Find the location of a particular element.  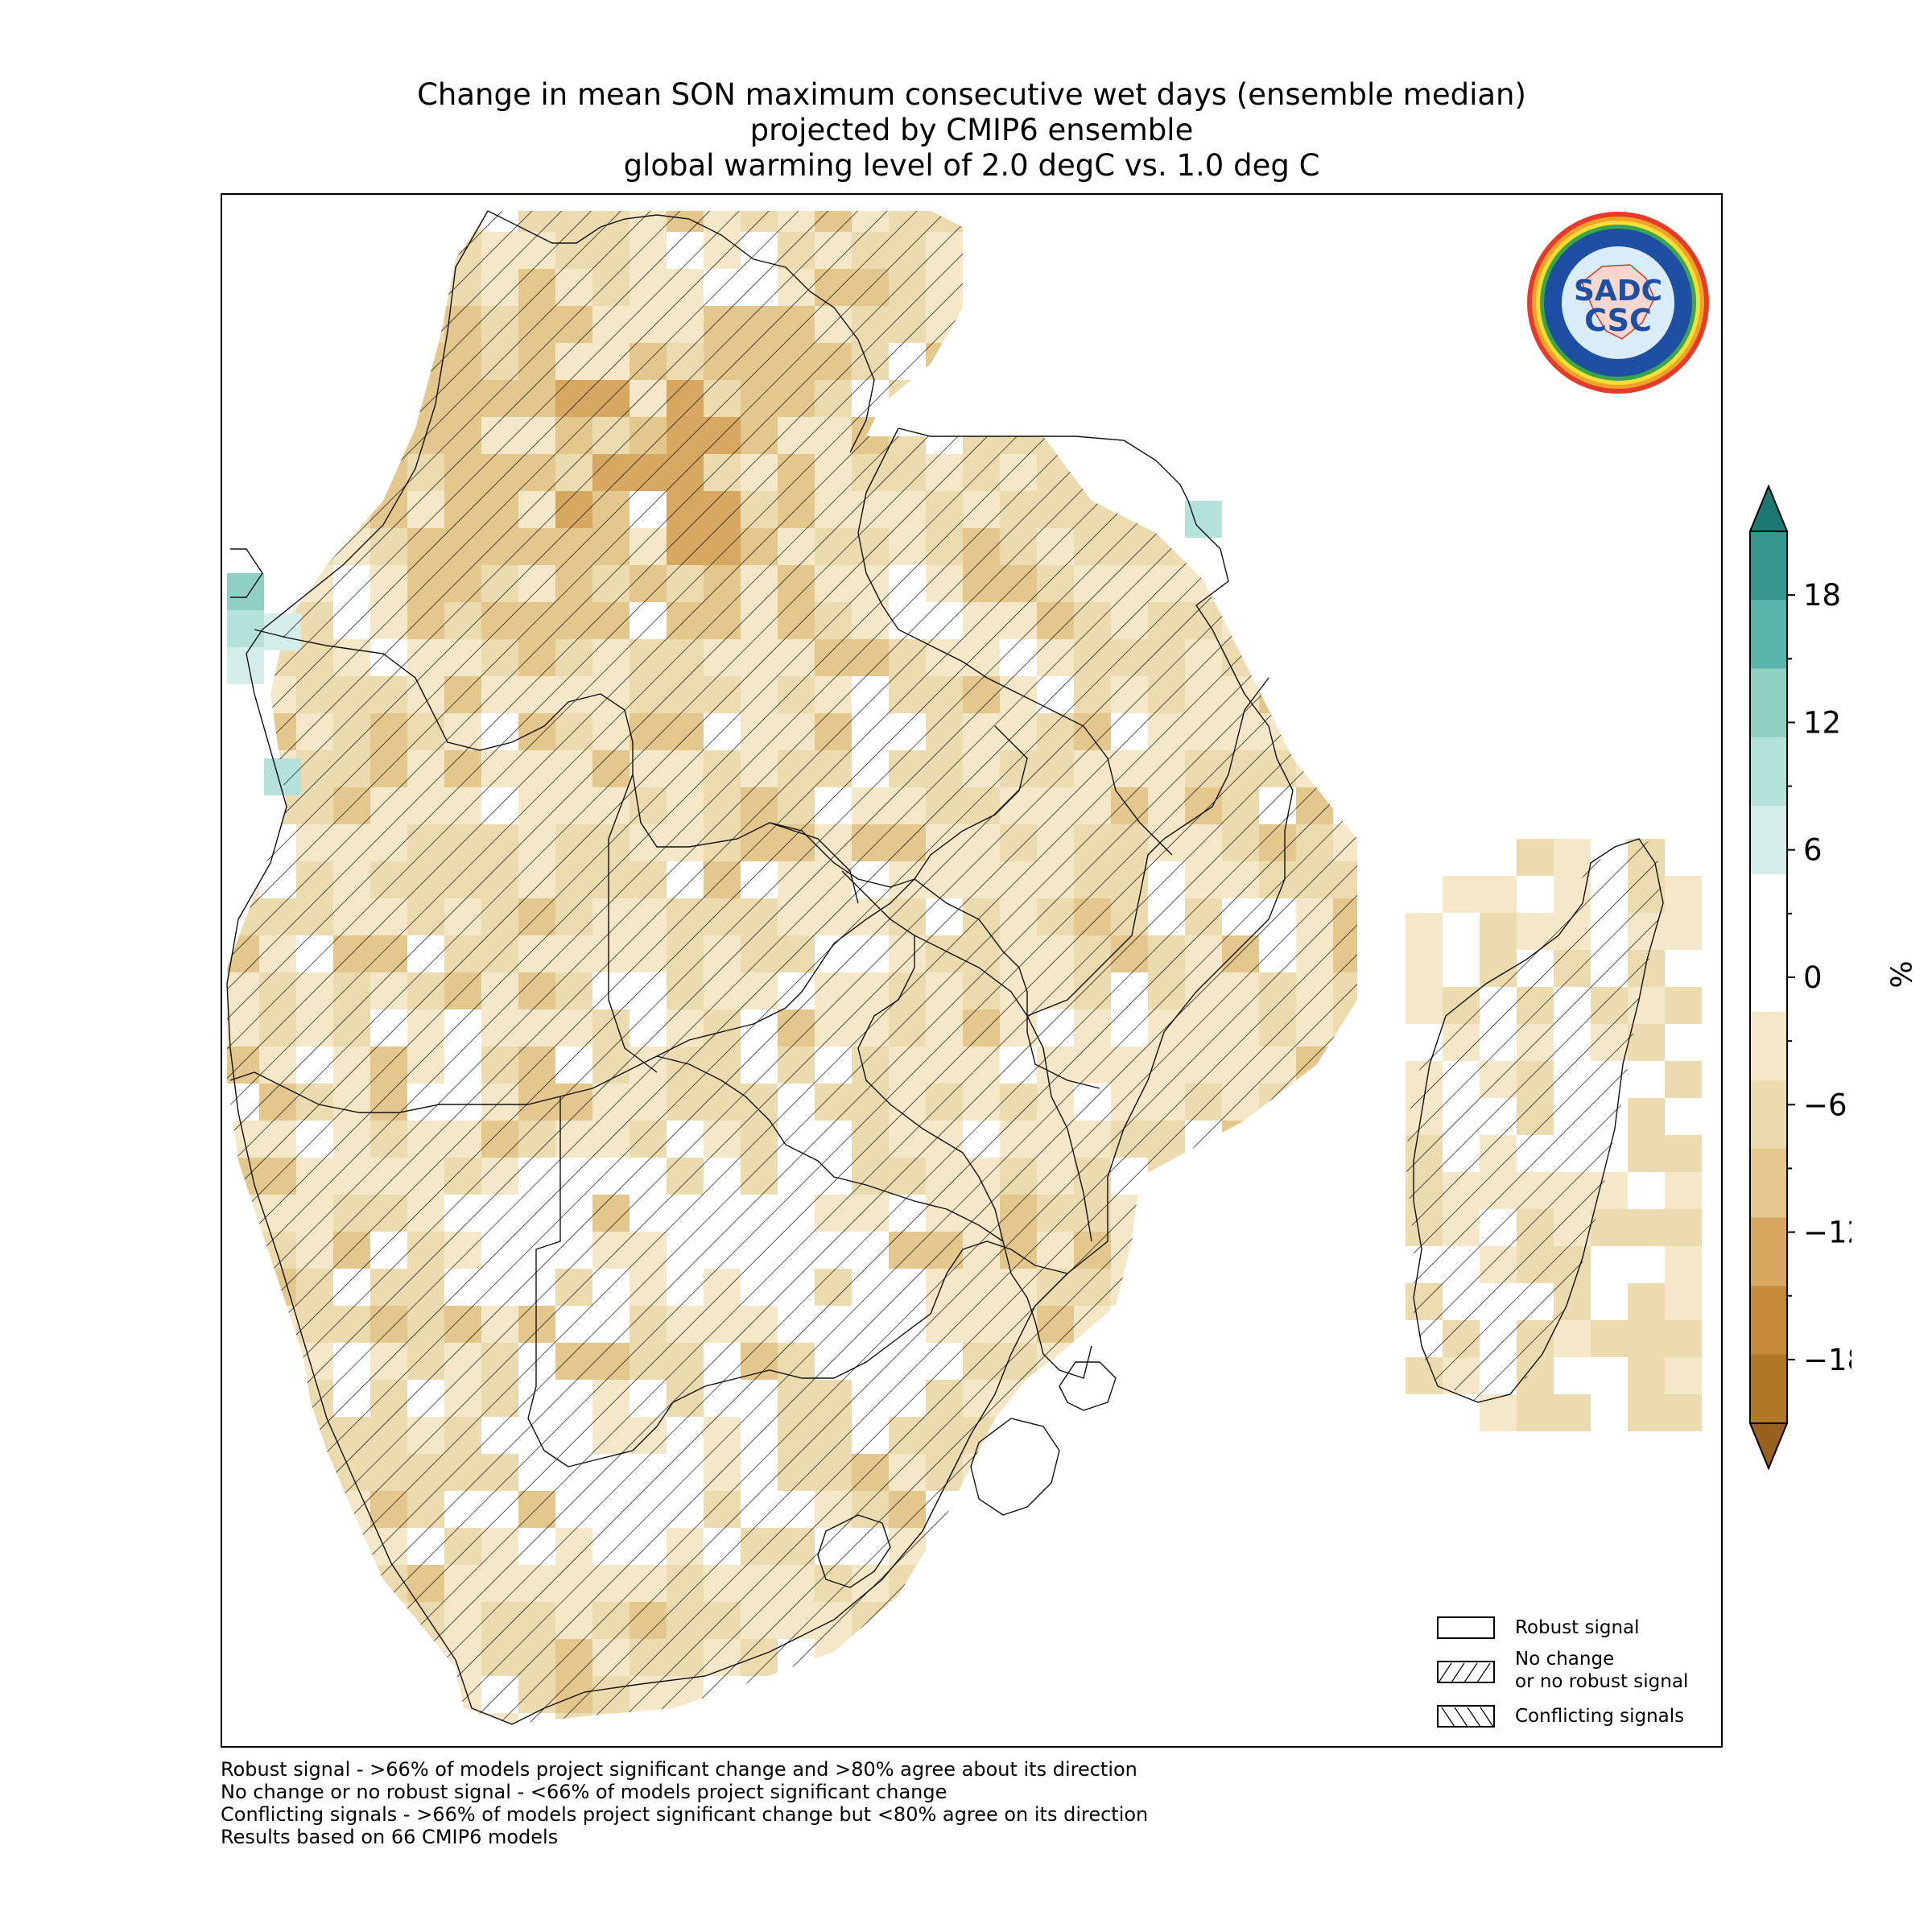

colorbar-ticks: 18 12 6 0 −6 −12 −18 is located at coordinates (1819, 977).